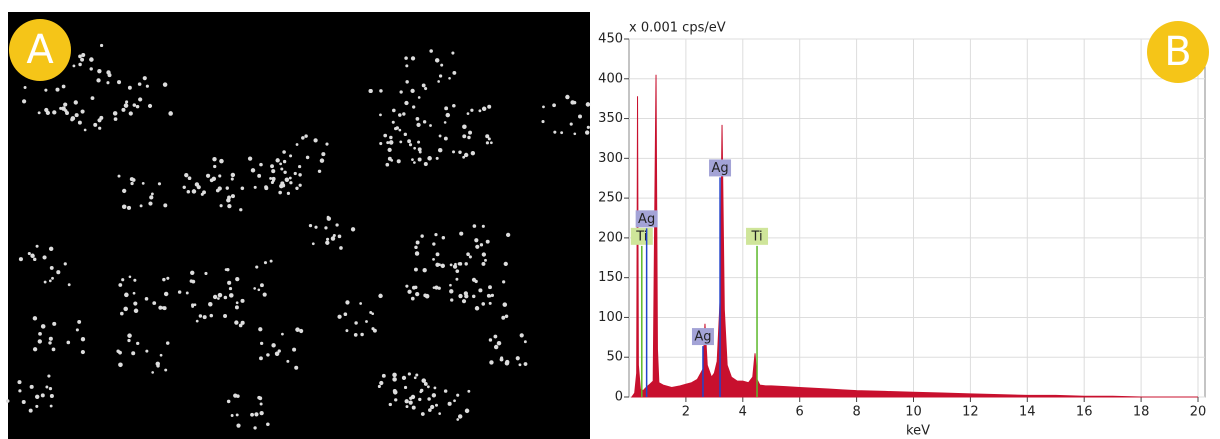 This screenshot has height=439, width=1220. Describe the element at coordinates (641, 236) in the screenshot. I see `element-label: Ti` at that location.